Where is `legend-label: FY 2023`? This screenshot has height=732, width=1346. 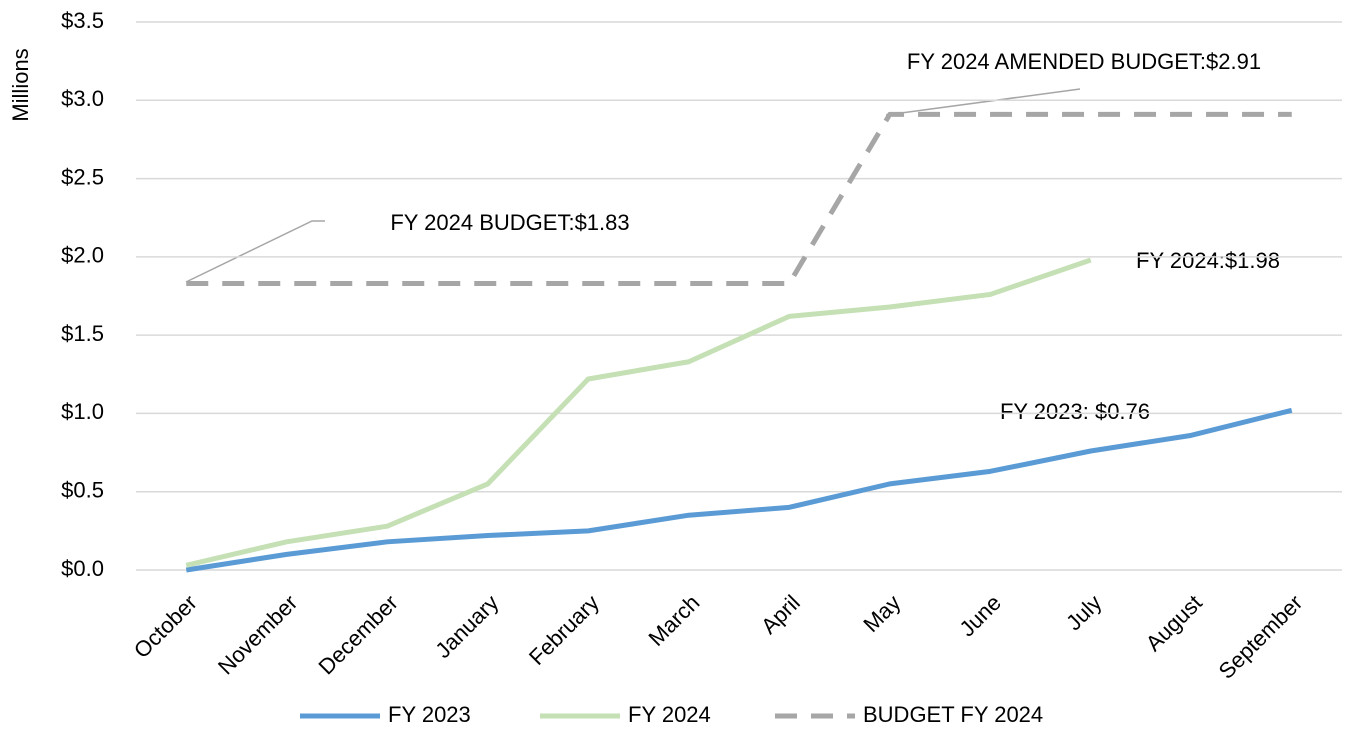
legend-label: FY 2023 is located at coordinates (429, 714).